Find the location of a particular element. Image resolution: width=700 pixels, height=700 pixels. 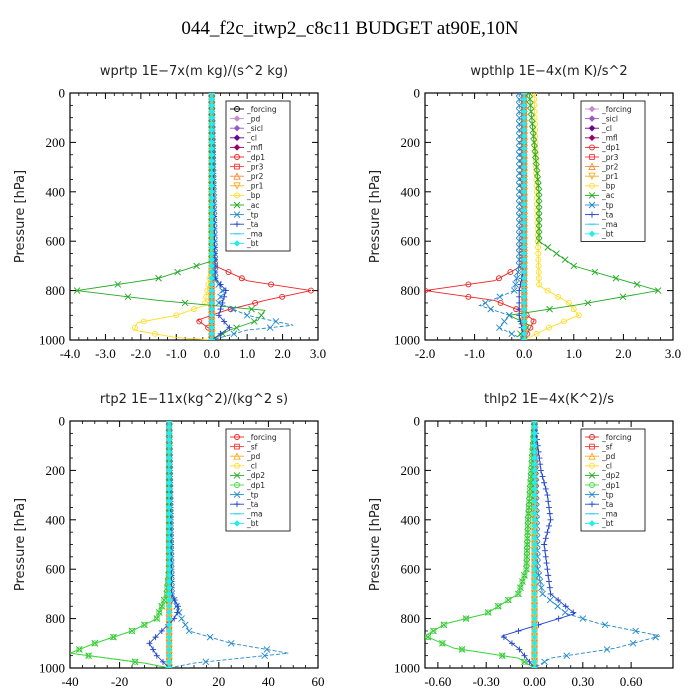

x-tick-label: 0.60 is located at coordinates (631, 681).